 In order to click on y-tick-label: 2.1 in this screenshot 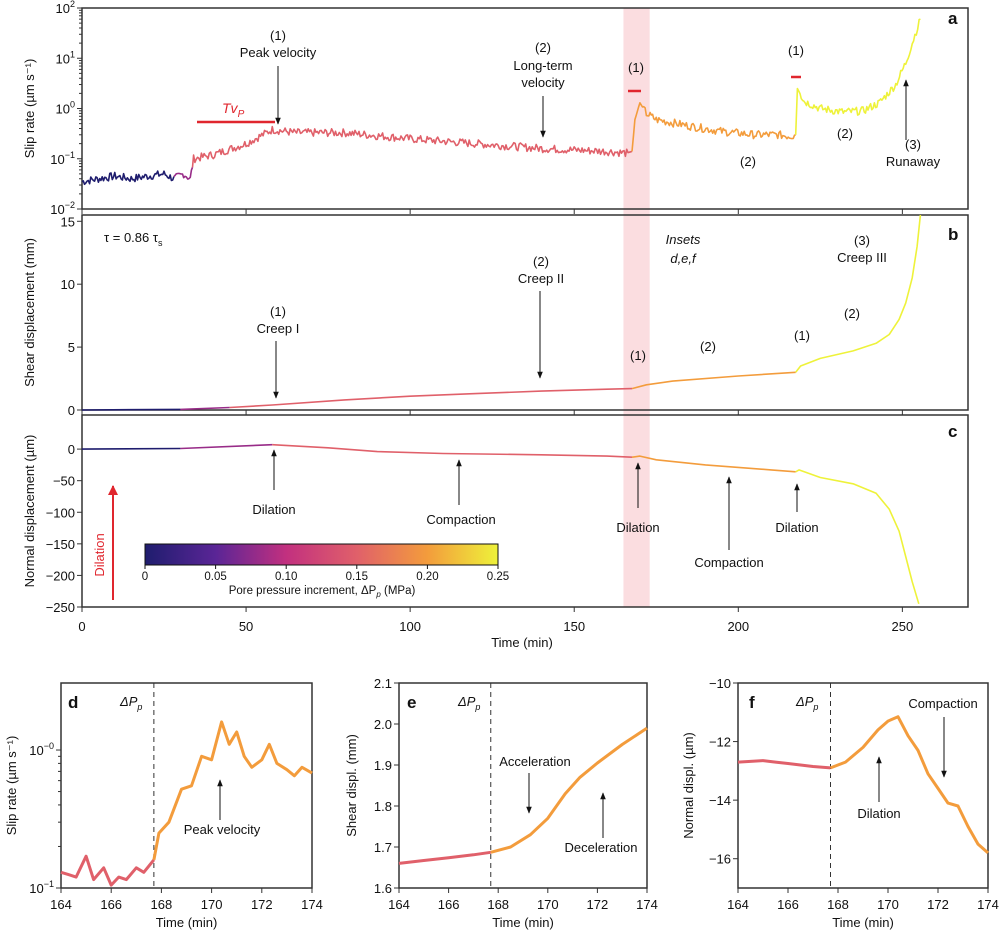, I will do `click(383, 683)`.